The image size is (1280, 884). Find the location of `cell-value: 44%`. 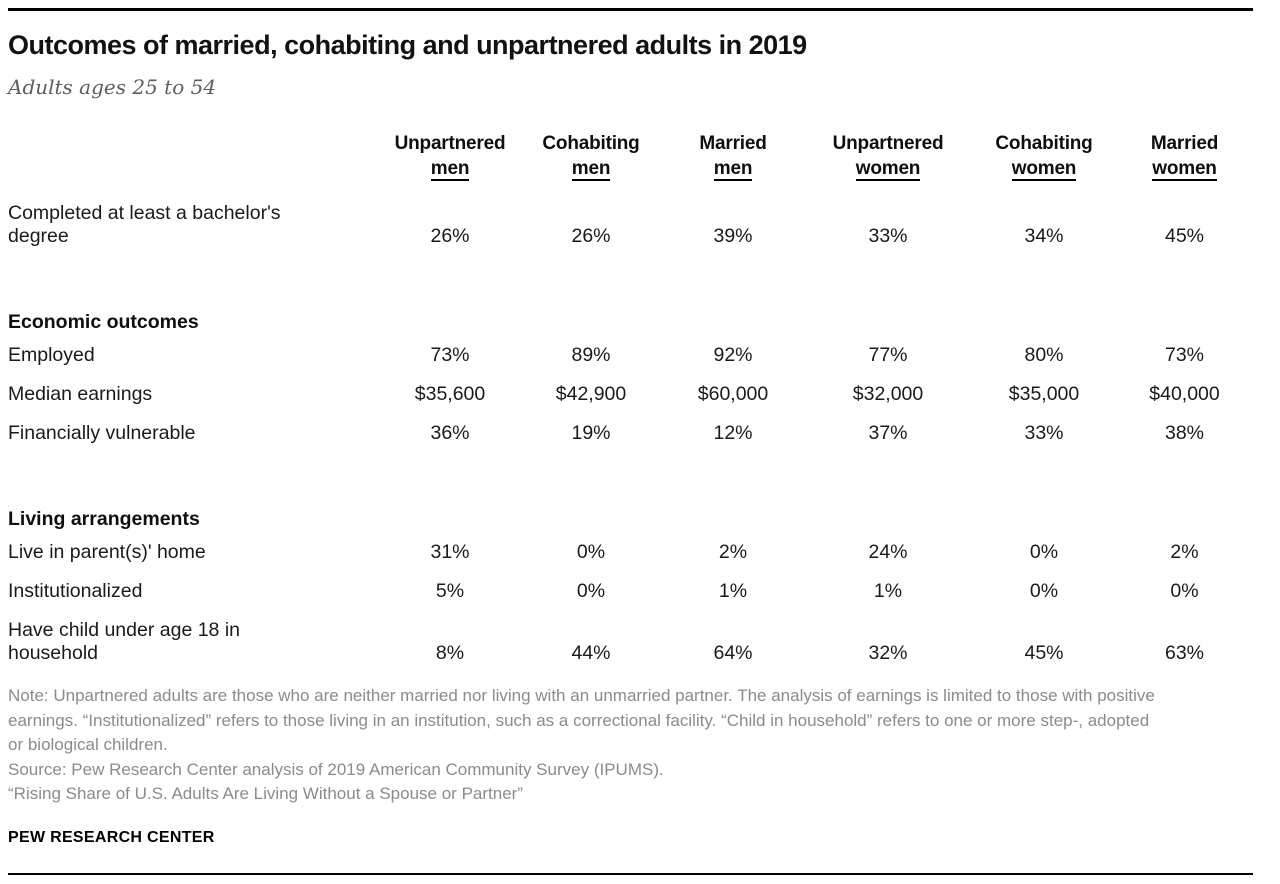

cell-value: 44% is located at coordinates (591, 653).